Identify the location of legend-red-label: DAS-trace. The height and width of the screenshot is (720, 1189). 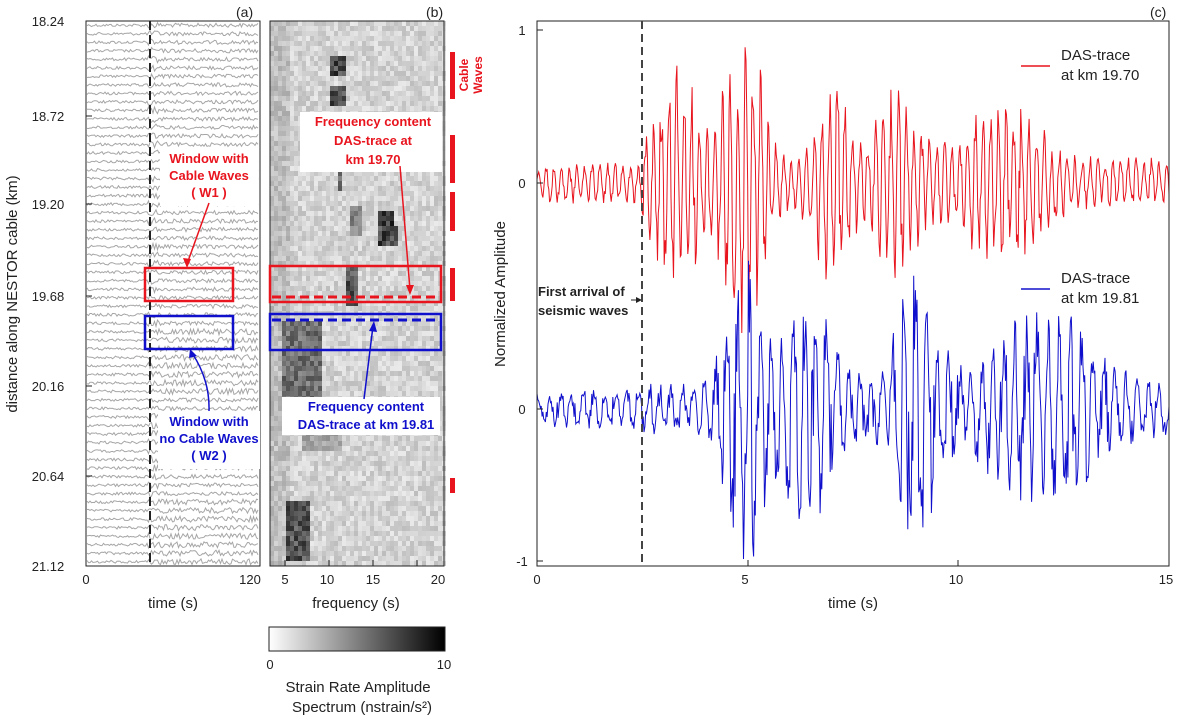
(1095, 55).